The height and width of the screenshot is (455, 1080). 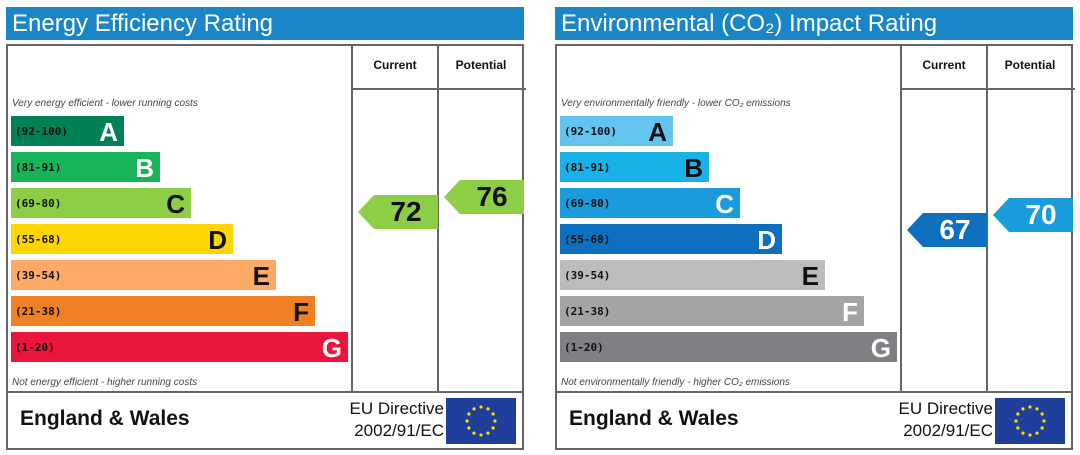 I want to click on energy-panel-title: Energy Efficiency Rating, so click(x=265, y=23).